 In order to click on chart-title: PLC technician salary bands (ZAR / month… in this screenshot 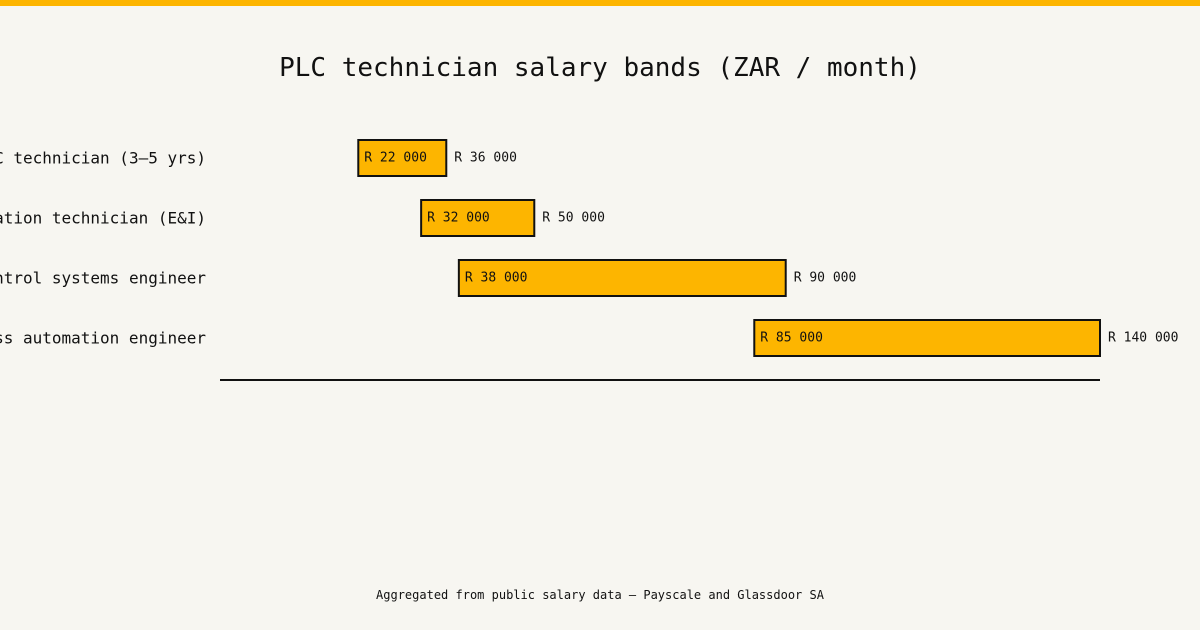, I will do `click(600, 68)`.